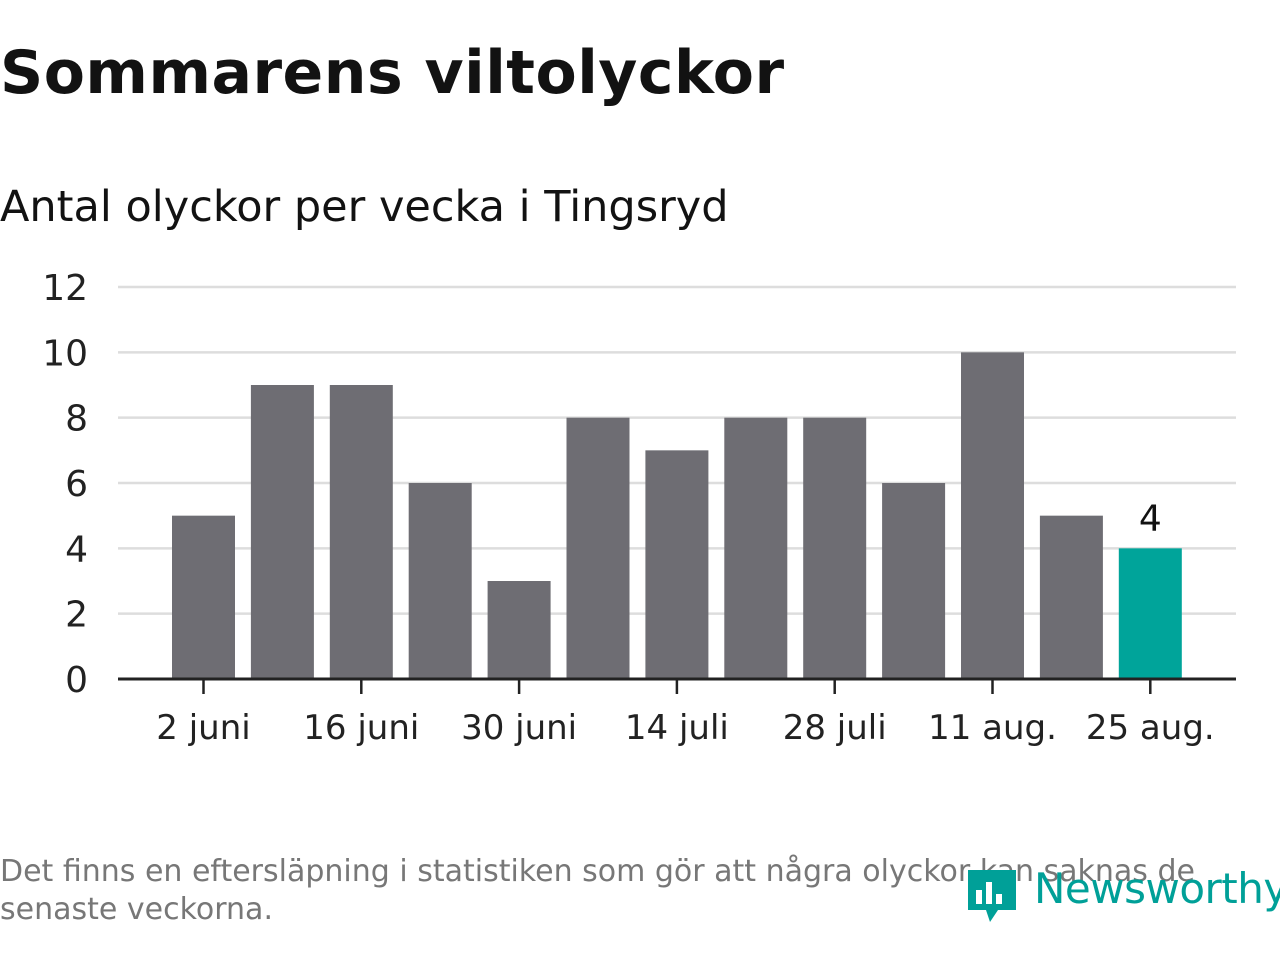  What do you see at coordinates (1150, 518) in the screenshot?
I see `bar-value-label: 4` at bounding box center [1150, 518].